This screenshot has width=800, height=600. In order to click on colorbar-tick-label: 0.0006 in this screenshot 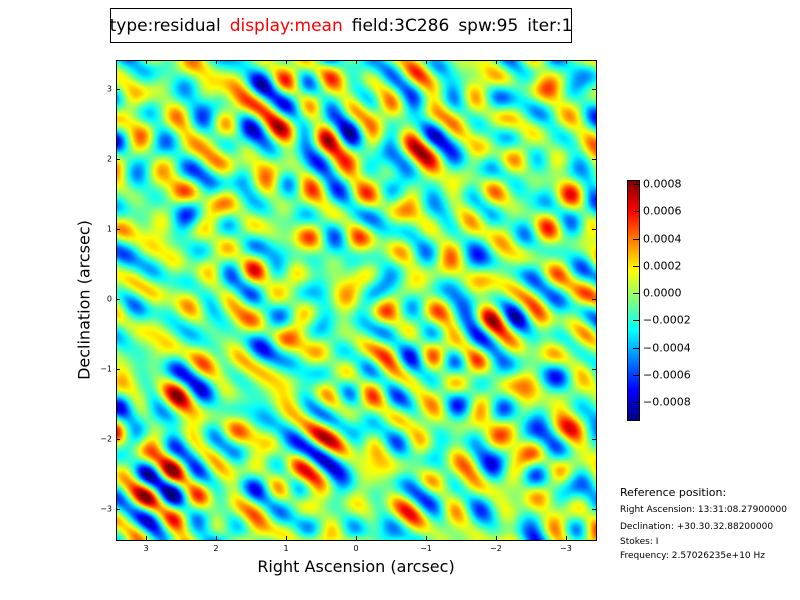, I will do `click(662, 211)`.